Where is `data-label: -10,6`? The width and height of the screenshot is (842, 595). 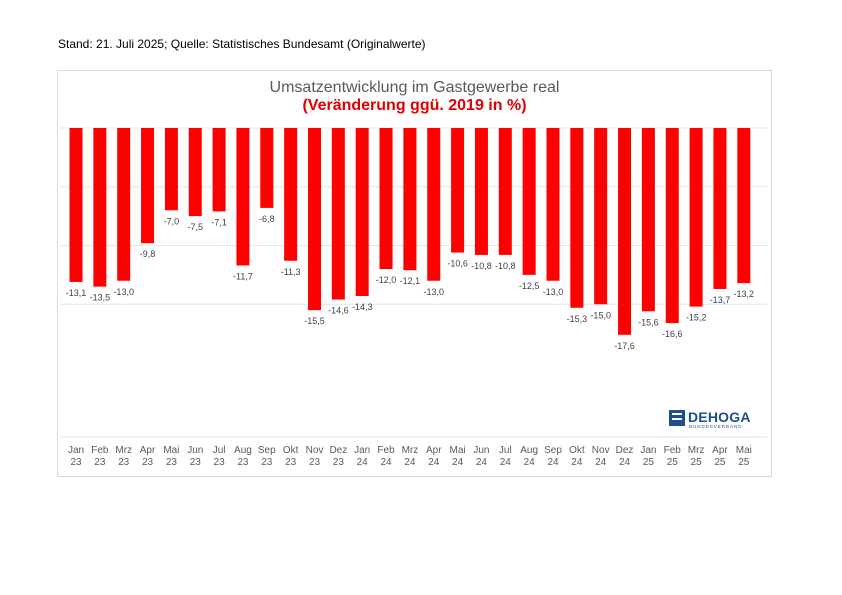 data-label: -10,6 is located at coordinates (457, 264).